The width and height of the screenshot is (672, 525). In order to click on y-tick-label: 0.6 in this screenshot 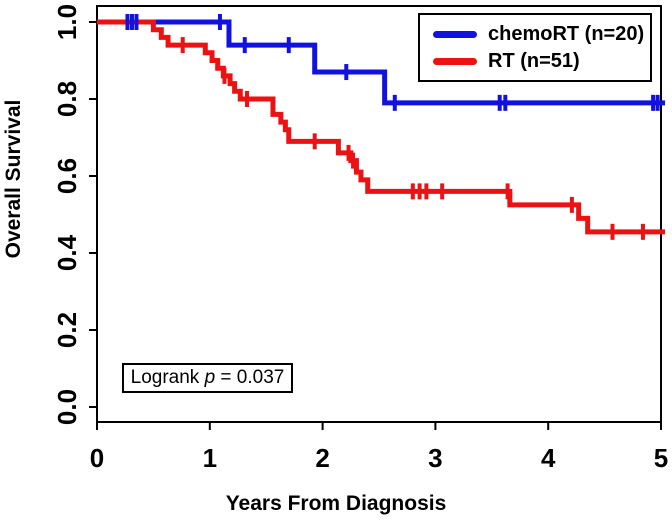, I will do `click(67, 176)`.